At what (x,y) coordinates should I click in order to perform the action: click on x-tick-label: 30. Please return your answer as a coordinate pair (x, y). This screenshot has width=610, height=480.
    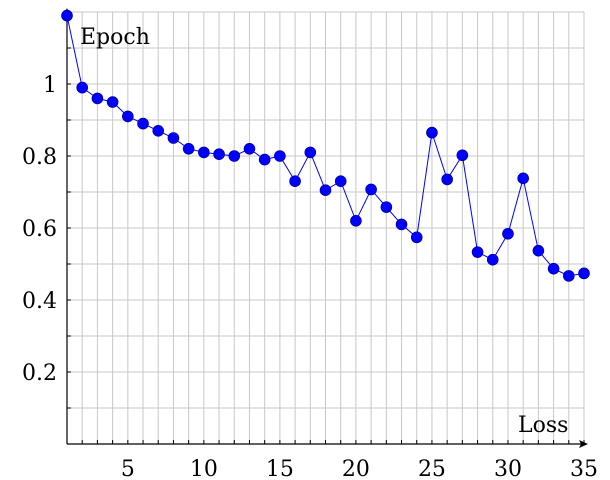
    Looking at the image, I should click on (508, 468).